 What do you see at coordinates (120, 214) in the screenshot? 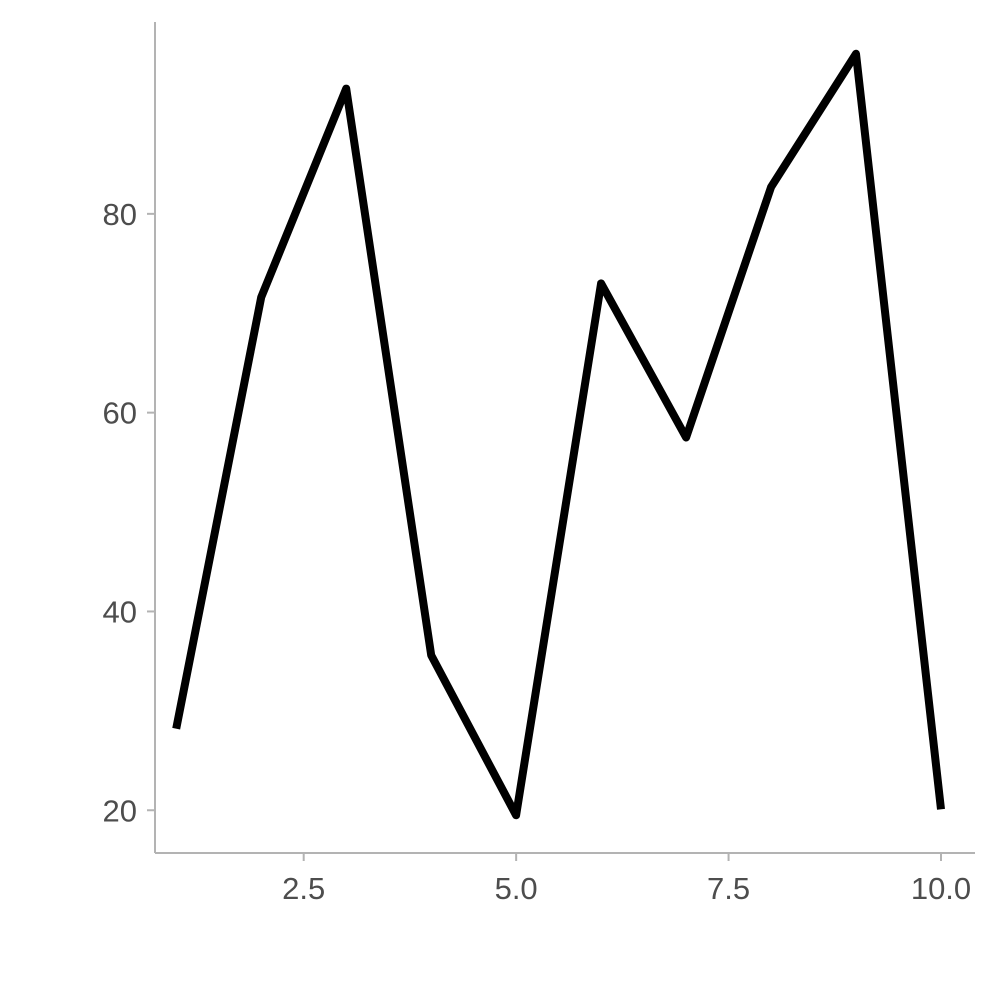
I see `y-tick-label: 80` at bounding box center [120, 214].